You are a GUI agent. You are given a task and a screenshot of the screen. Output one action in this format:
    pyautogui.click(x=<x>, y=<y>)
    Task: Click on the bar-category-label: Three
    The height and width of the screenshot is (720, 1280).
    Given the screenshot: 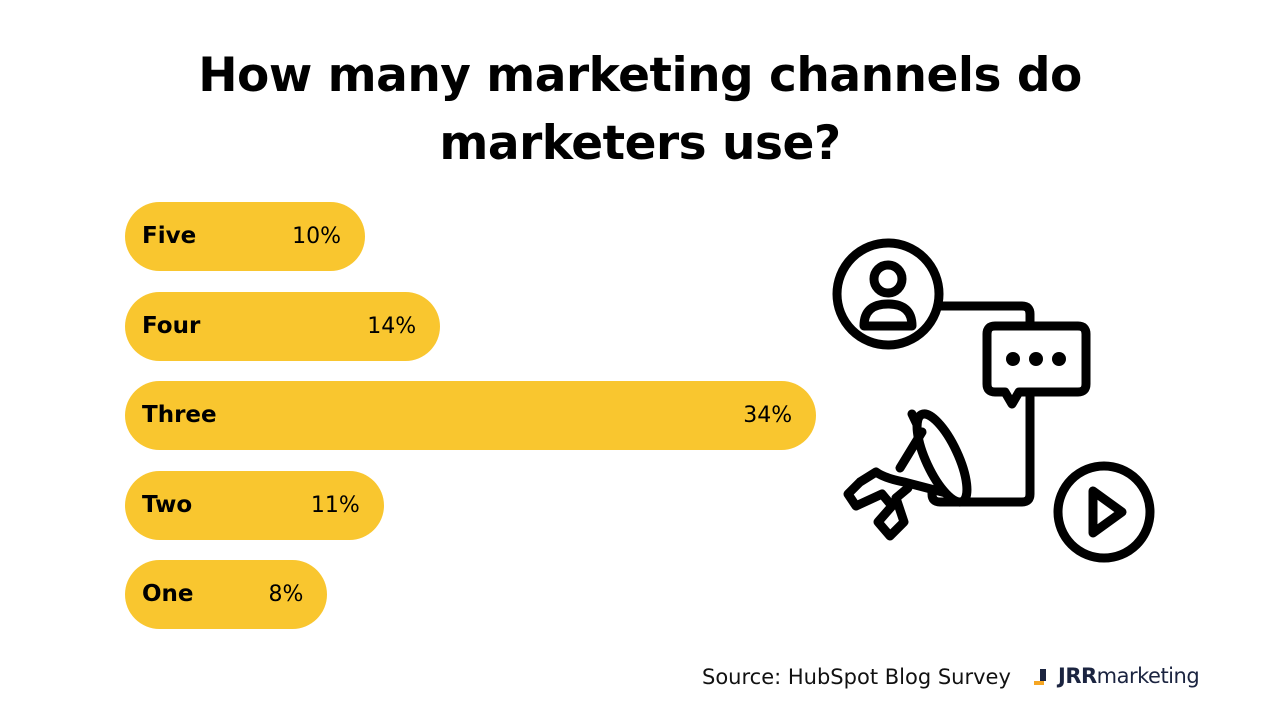 What is the action you would take?
    pyautogui.click(x=179, y=415)
    